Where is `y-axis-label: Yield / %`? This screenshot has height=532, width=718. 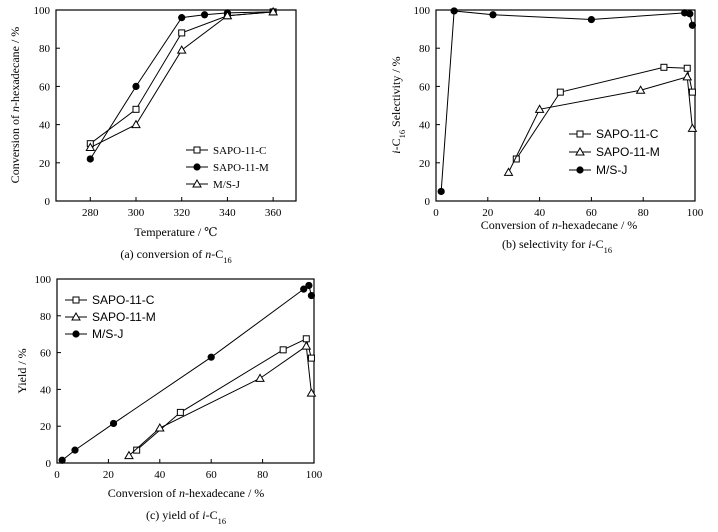 y-axis-label: Yield / % is located at coordinates (22, 370).